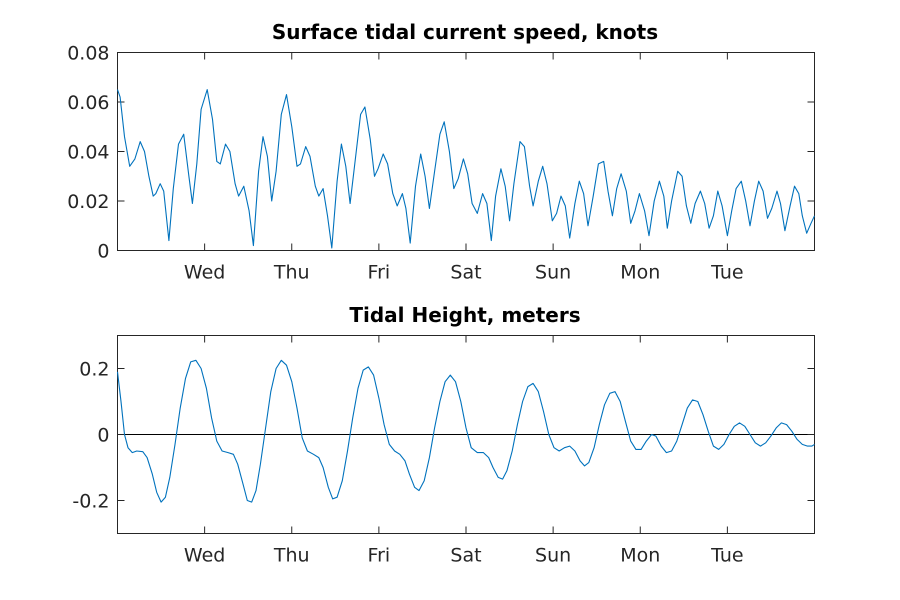  What do you see at coordinates (88, 54) in the screenshot?
I see `current-speed-ytick-label: 0.08` at bounding box center [88, 54].